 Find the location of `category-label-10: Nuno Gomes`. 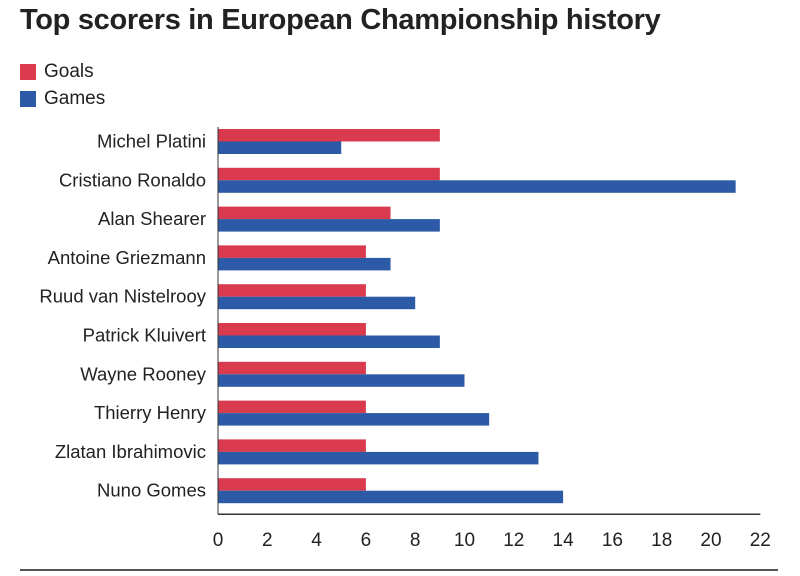

category-label-10: Nuno Gomes is located at coordinates (151, 490).